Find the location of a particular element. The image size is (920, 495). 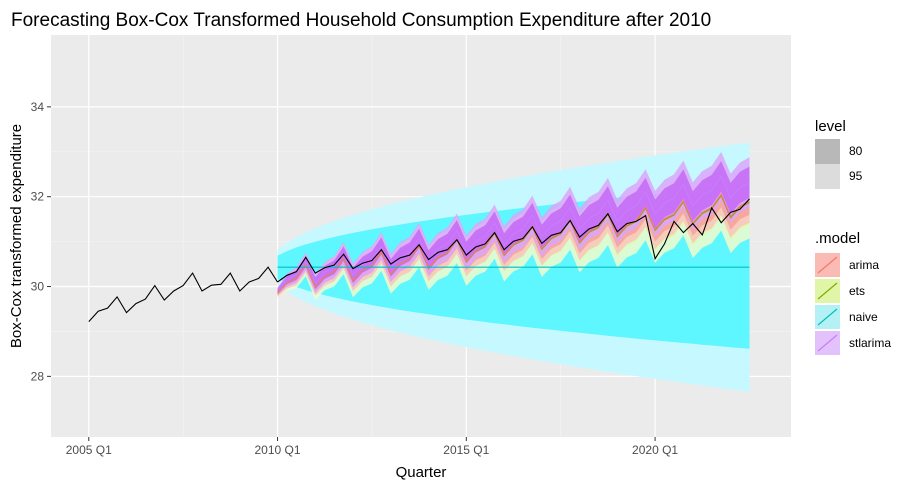

legend-model-label: ets is located at coordinates (857, 291).